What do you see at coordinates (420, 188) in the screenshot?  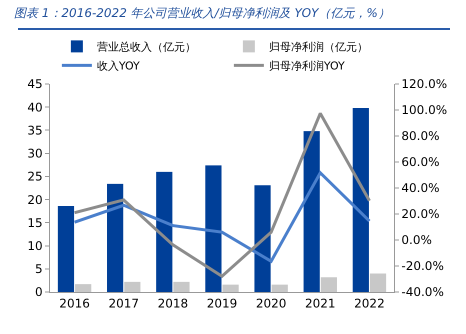 I see `y2-tick-label: 40.0%` at bounding box center [420, 188].